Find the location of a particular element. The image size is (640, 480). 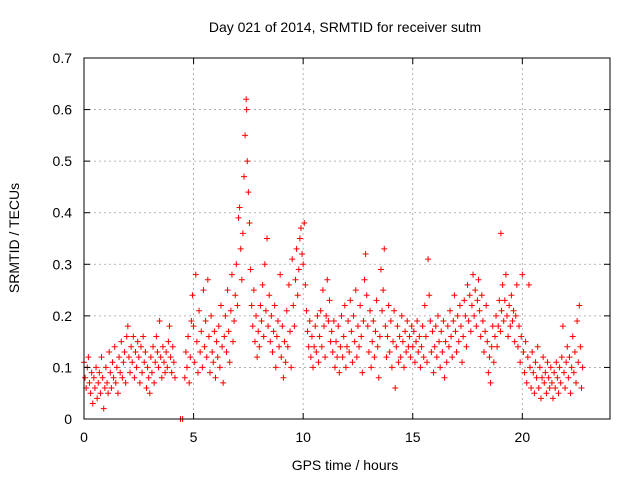

x-tick-label: 0 is located at coordinates (84, 437).